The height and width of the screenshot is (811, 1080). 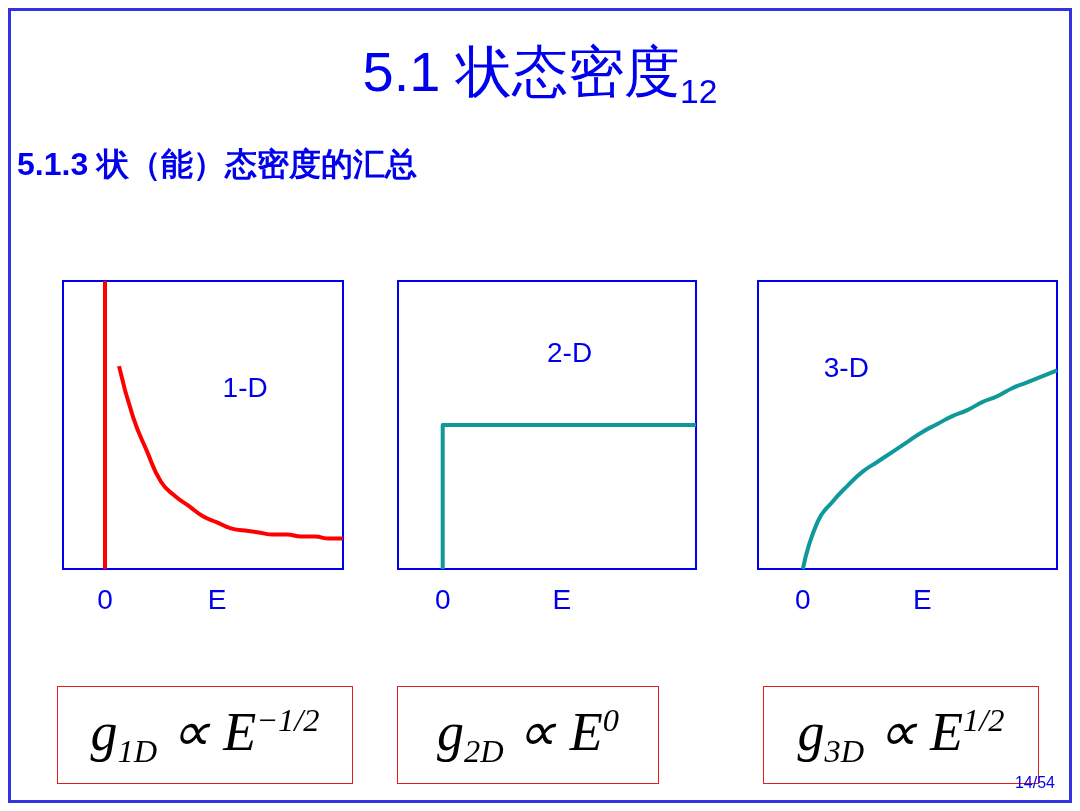 What do you see at coordinates (540, 75) in the screenshot?
I see `text: 5.1 状态密度$_{12}$` at bounding box center [540, 75].